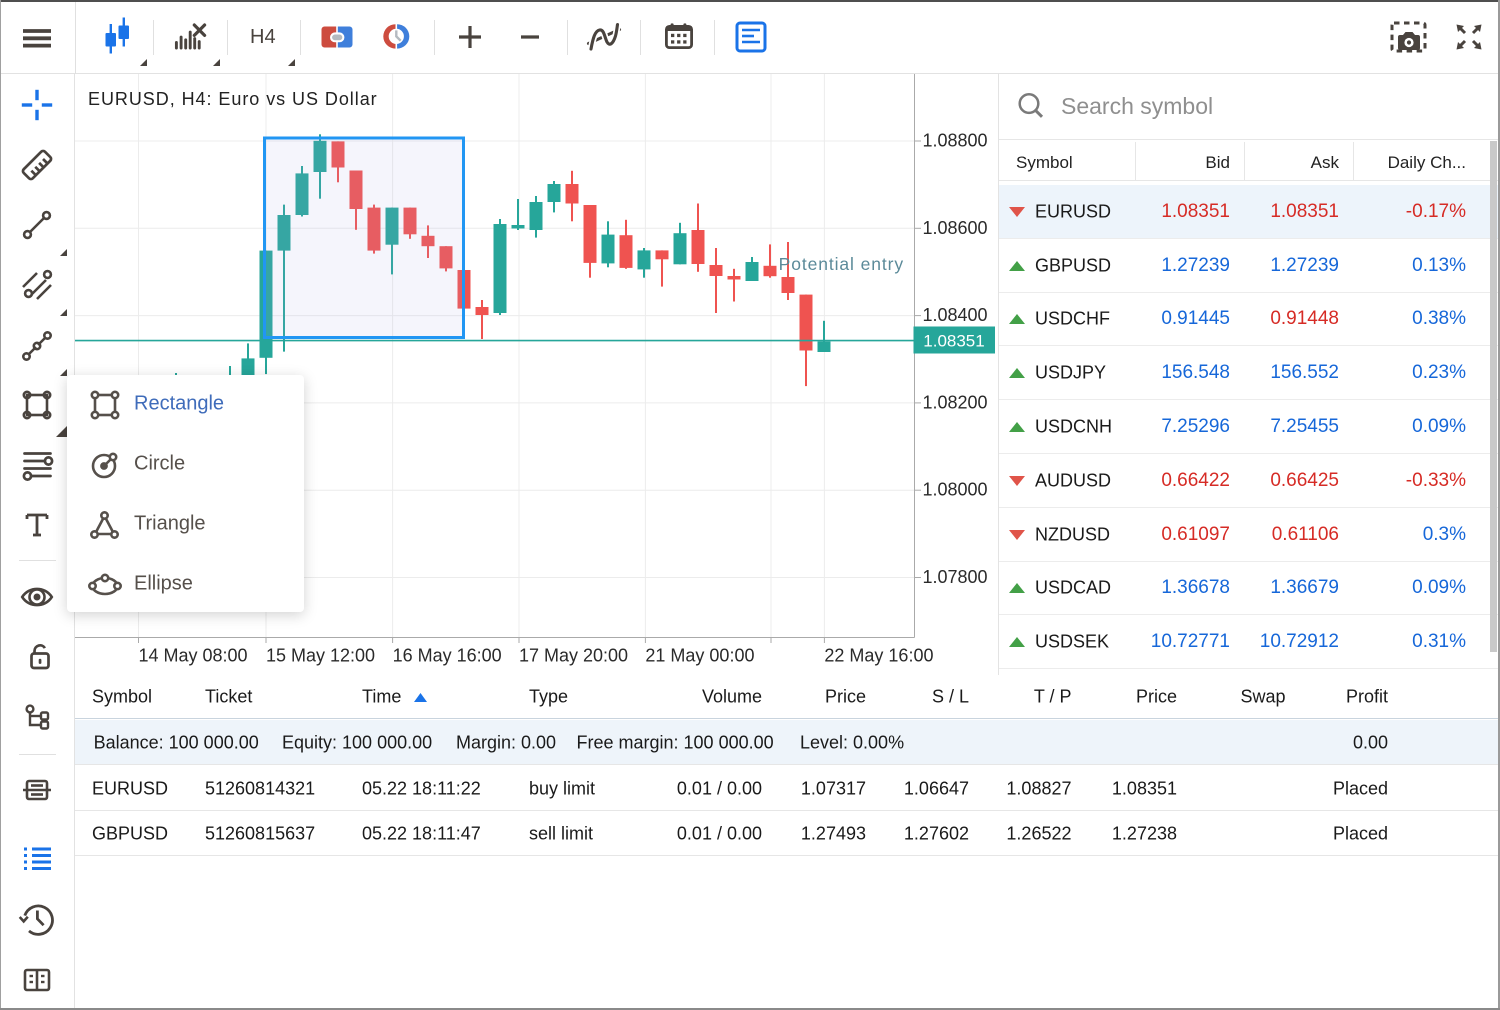  What do you see at coordinates (955, 141) in the screenshot?
I see `svg-text: 1.08800` at bounding box center [955, 141].